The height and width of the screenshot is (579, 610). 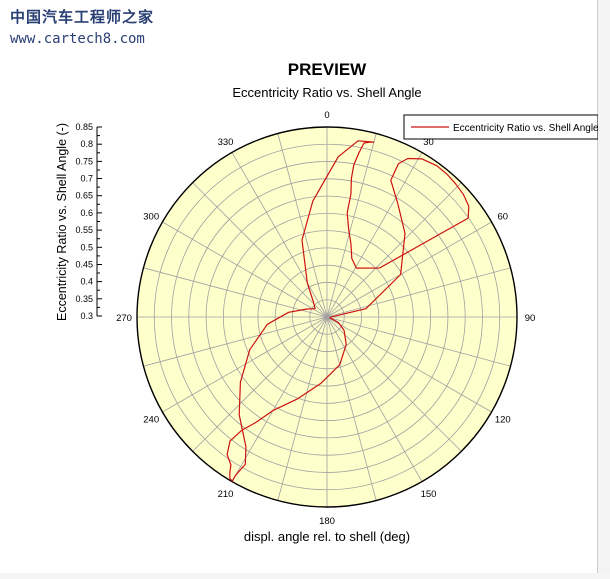 I want to click on radial-tick-label: 0.35, so click(x=84, y=299).